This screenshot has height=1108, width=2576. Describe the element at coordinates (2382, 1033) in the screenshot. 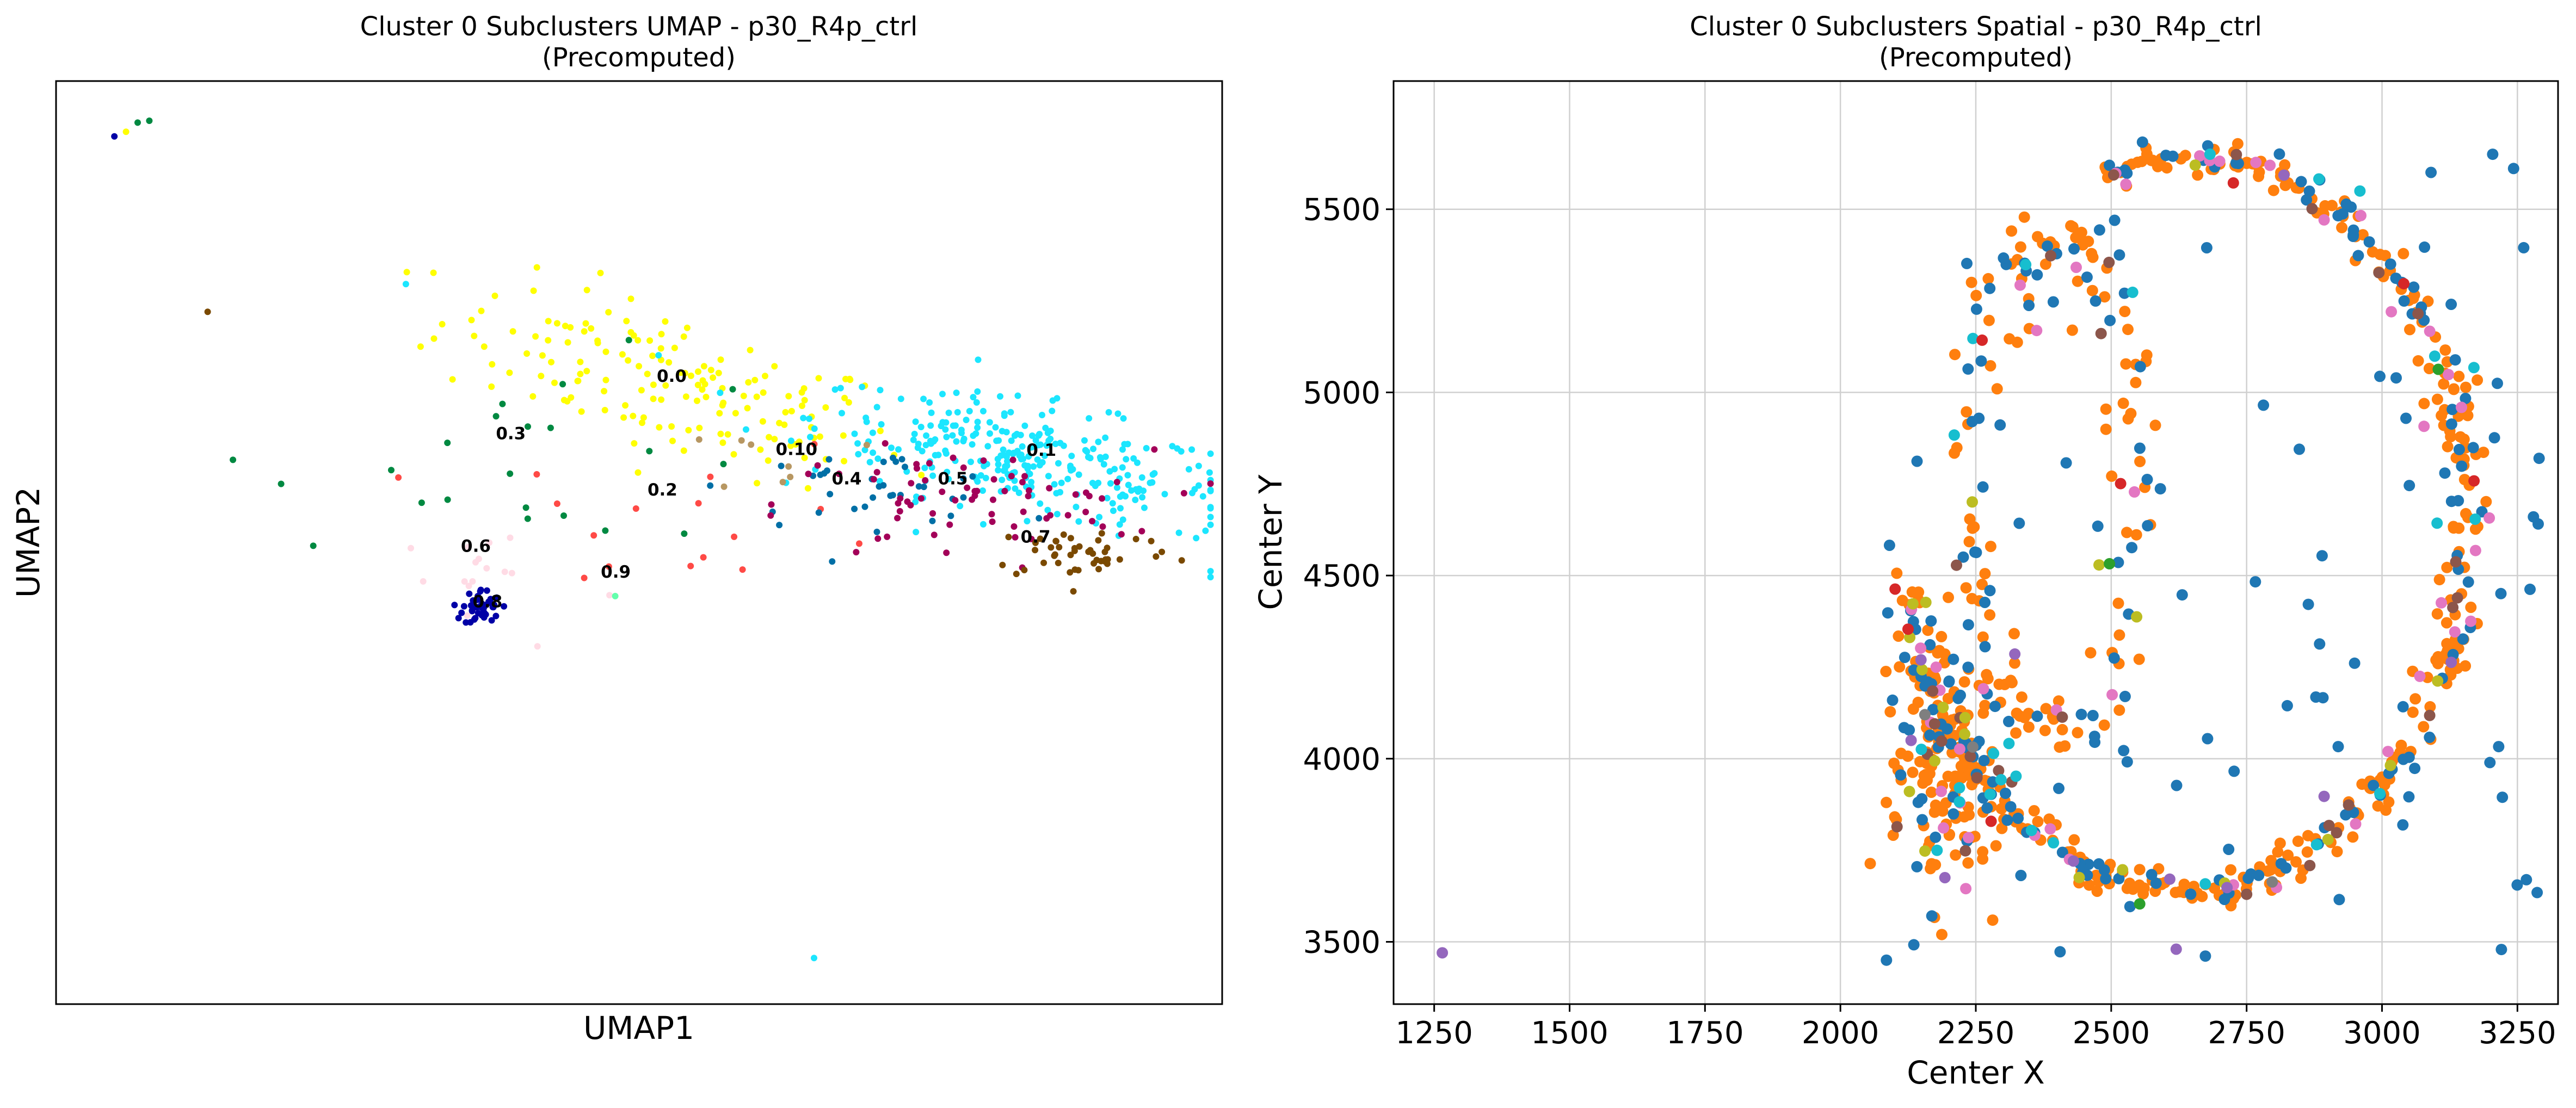

I see `x-tick-label: 3000` at that location.